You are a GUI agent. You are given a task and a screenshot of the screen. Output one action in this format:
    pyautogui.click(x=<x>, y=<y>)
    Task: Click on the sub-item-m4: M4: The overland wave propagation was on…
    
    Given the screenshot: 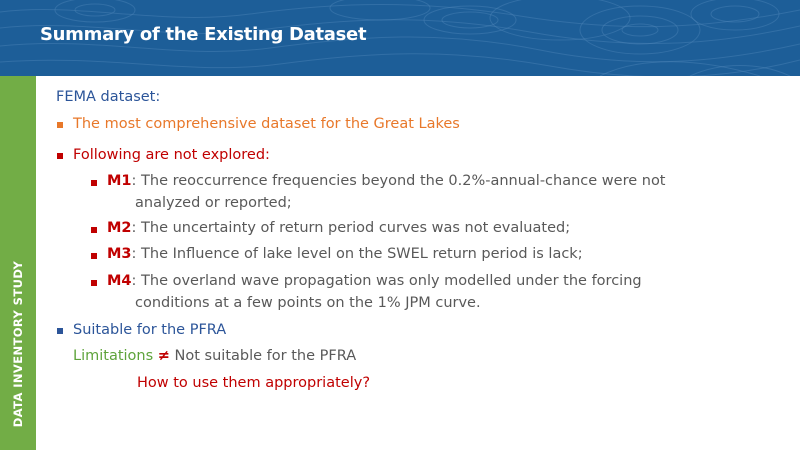 What is the action you would take?
    pyautogui.click(x=374, y=281)
    